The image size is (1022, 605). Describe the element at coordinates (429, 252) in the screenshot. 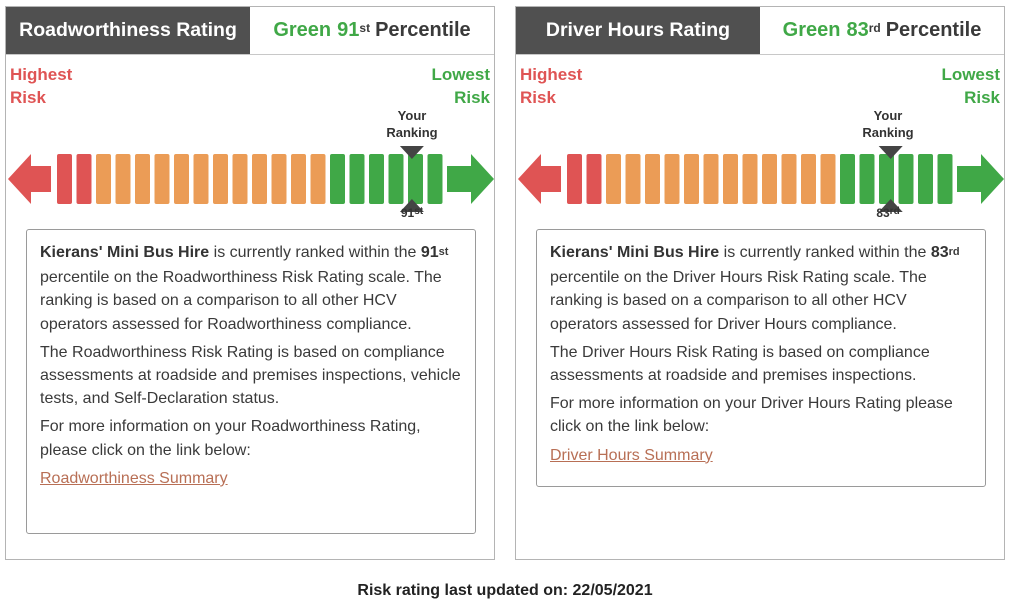

I see `info-percentile: 91` at that location.